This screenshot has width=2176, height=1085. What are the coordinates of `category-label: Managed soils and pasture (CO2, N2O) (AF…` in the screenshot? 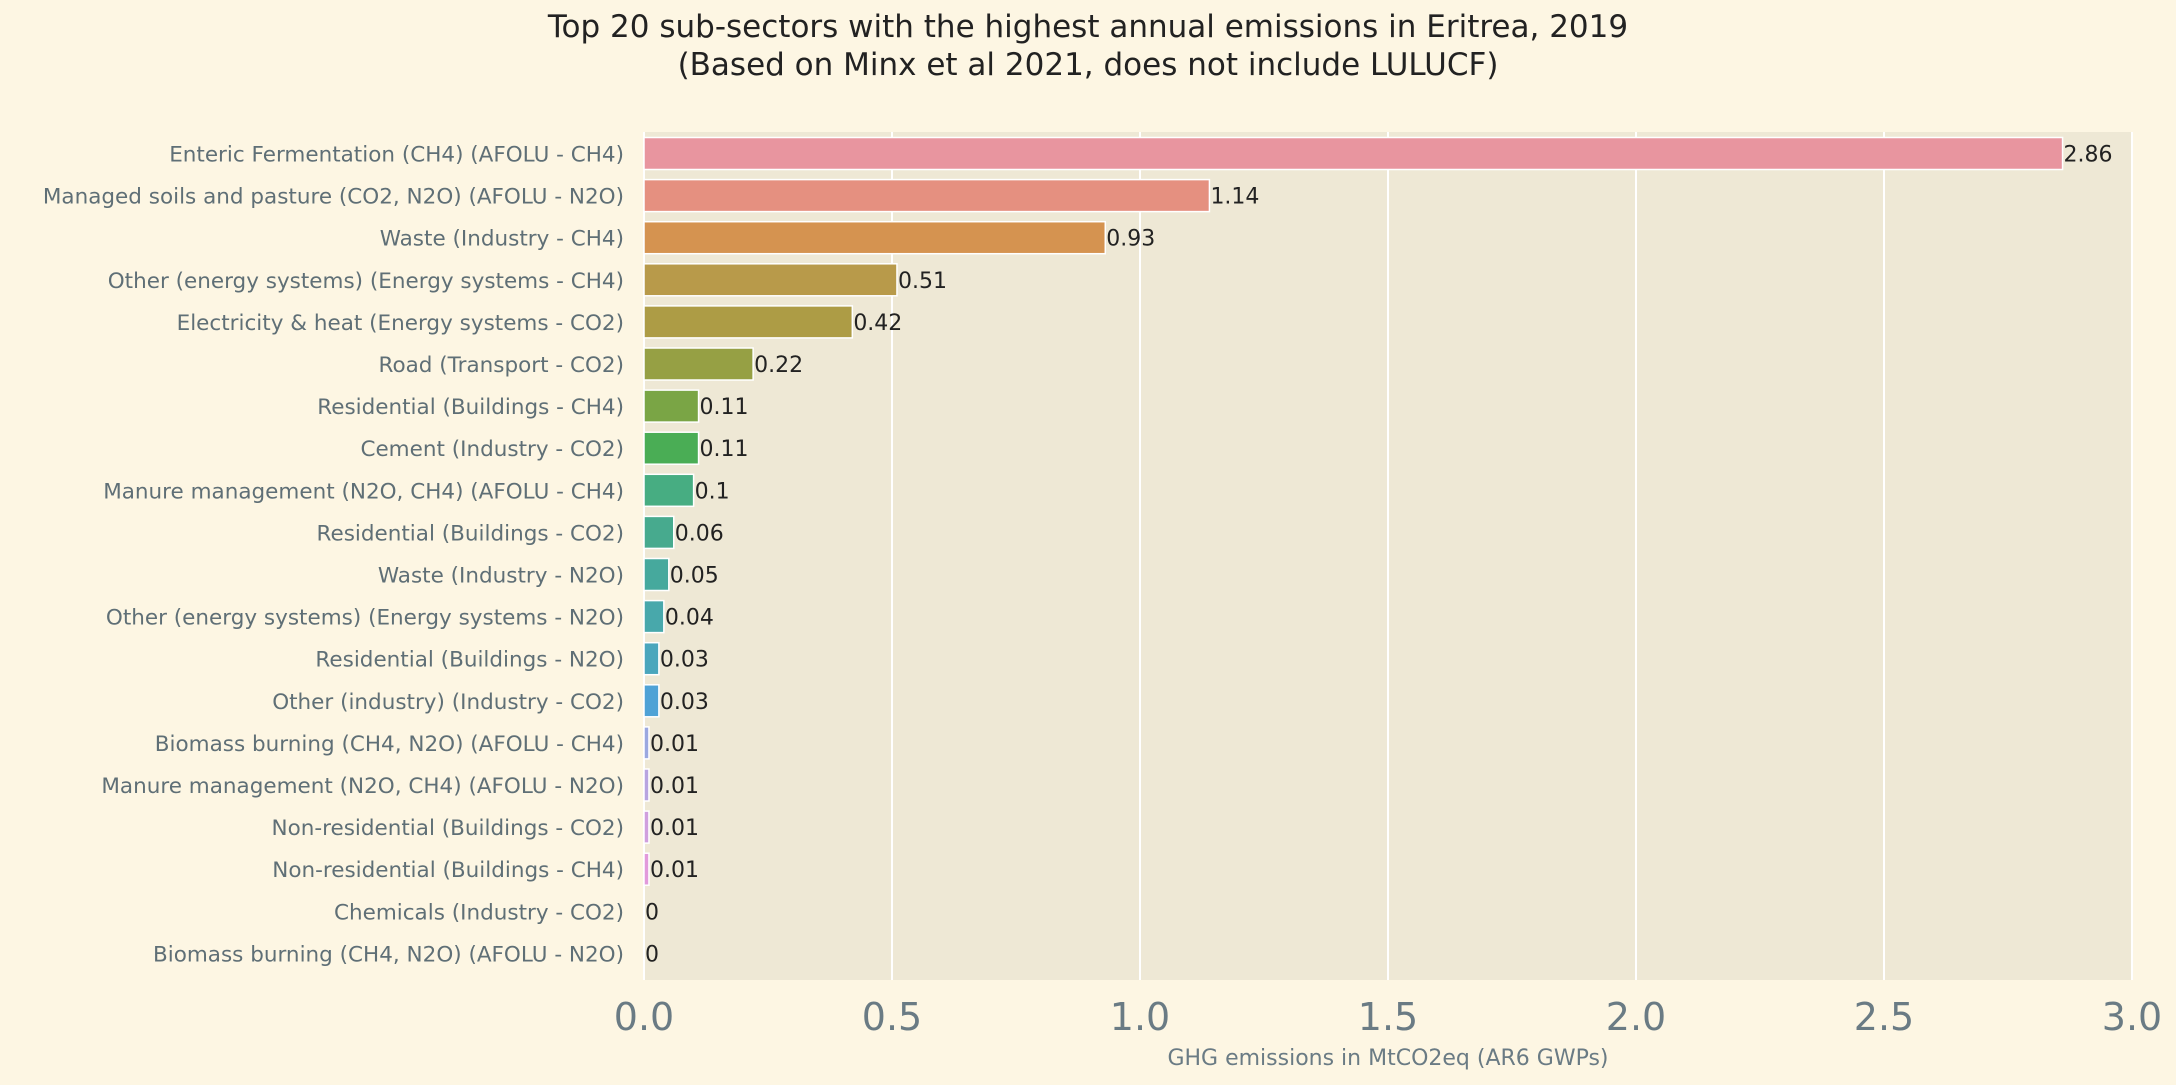 It's located at (333, 197).